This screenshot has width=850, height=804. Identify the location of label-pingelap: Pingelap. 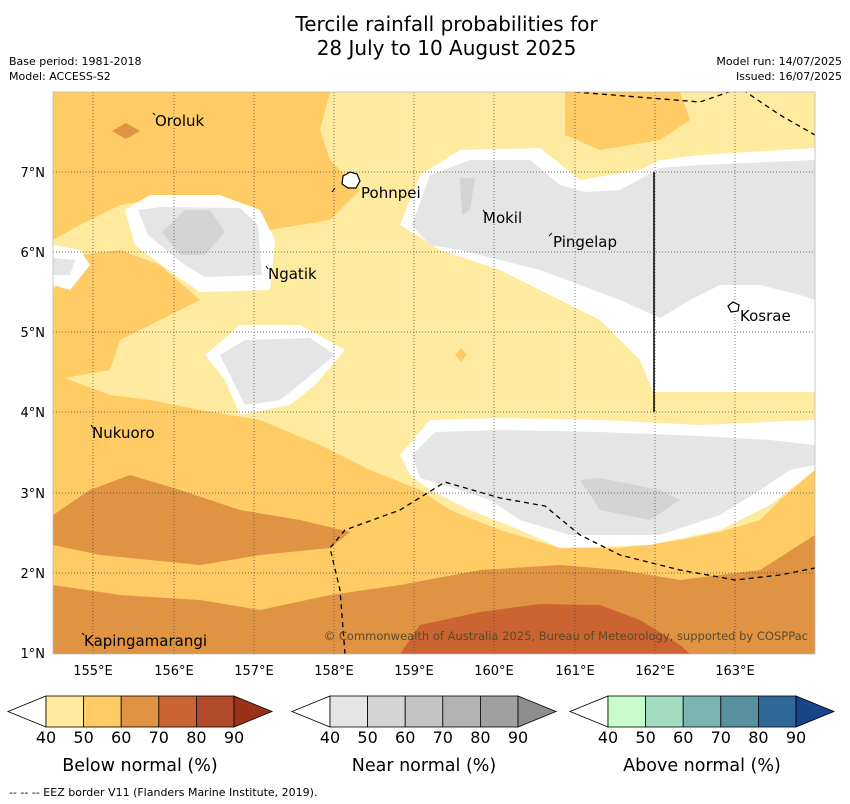
(585, 242).